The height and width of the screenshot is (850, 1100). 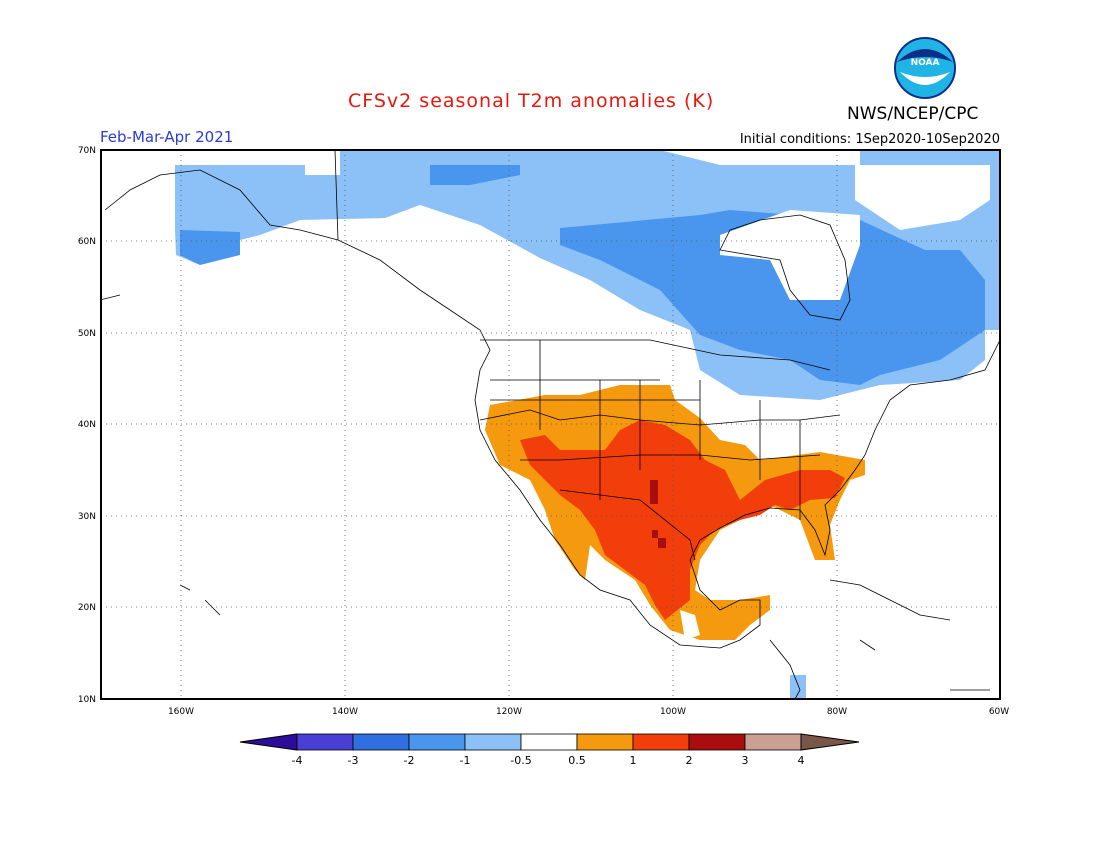 I want to click on noaa-logo: NOAA, so click(x=925, y=68).